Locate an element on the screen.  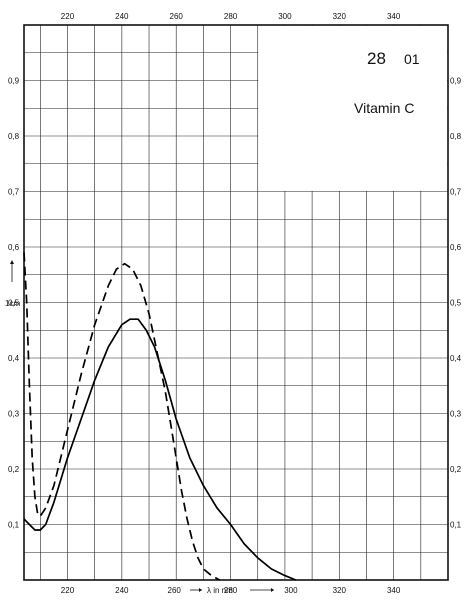
y-axis-label: 1cm is located at coordinates (12, 303).